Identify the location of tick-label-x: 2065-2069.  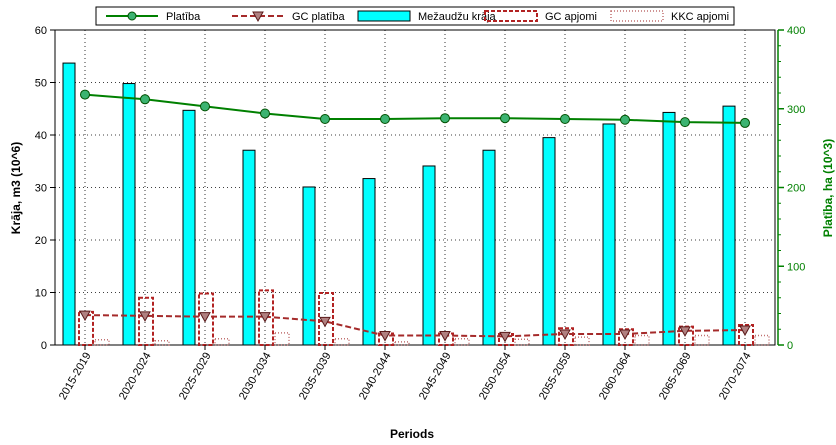
(675, 377).